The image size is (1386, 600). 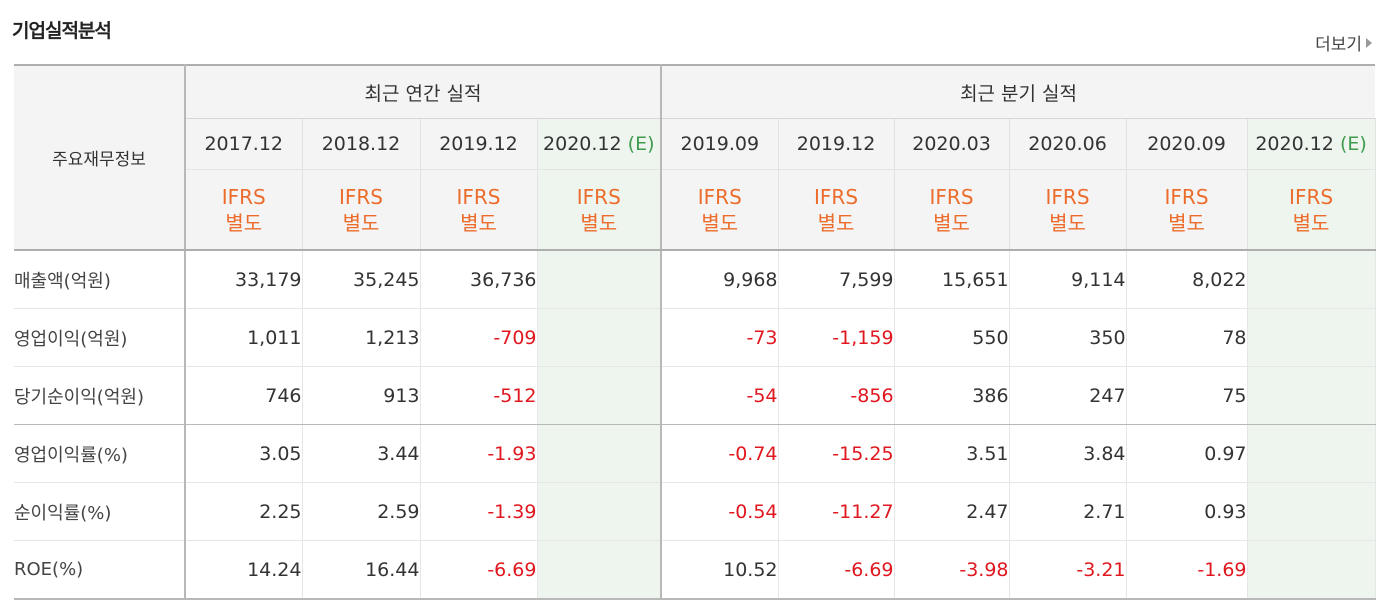 What do you see at coordinates (1068, 453) in the screenshot?
I see `table-cell: 3.84` at bounding box center [1068, 453].